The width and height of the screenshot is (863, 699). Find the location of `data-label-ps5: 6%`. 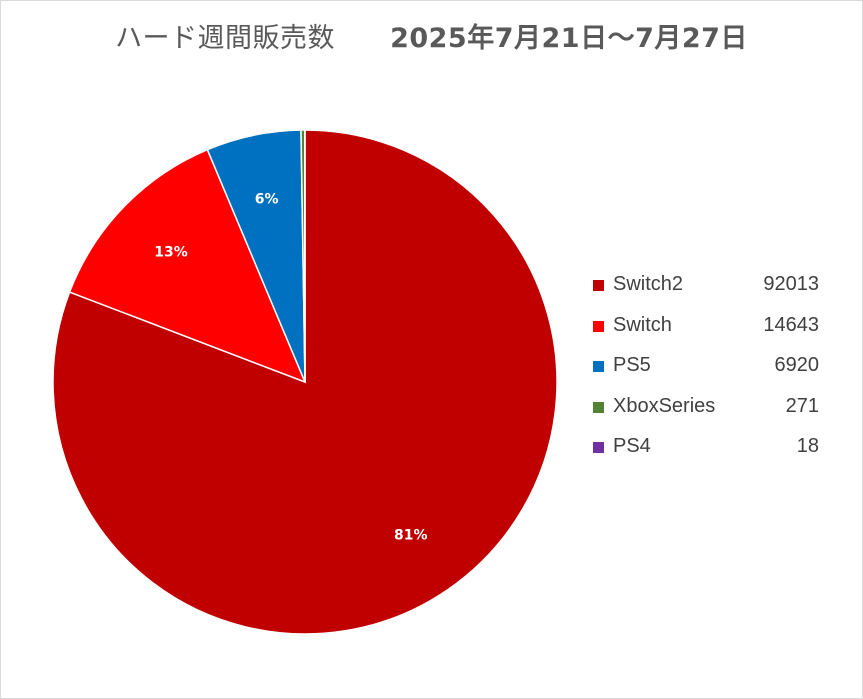

data-label-ps5: 6% is located at coordinates (267, 199).